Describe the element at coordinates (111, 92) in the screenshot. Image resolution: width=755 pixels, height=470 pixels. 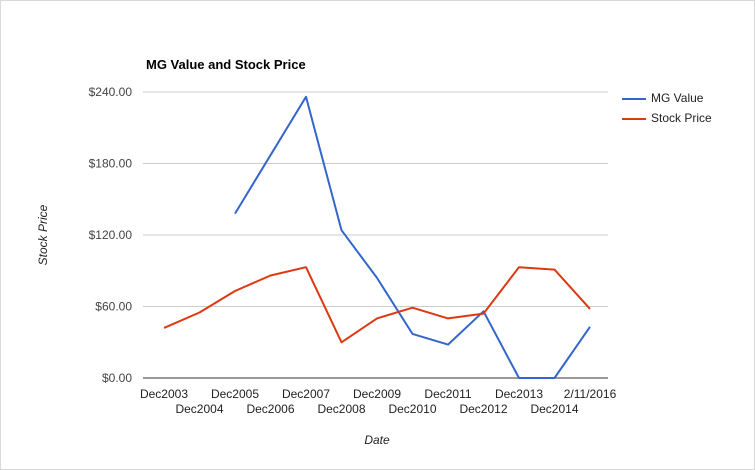
I see `y-tick-label: $240.00` at that location.